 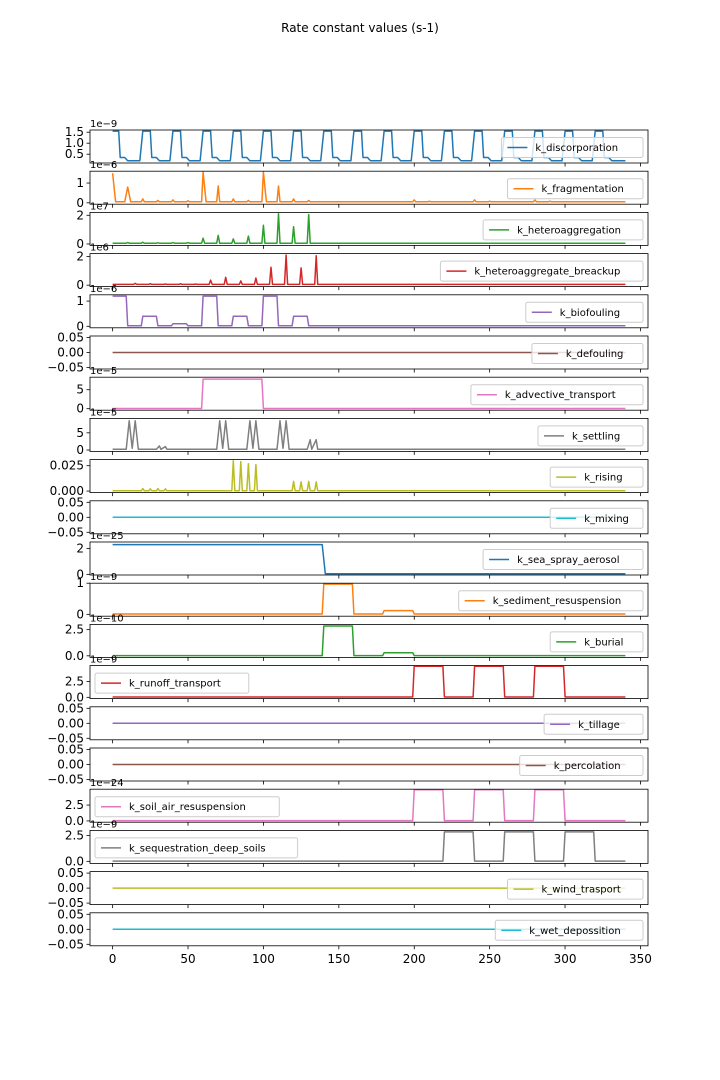 What do you see at coordinates (565, 959) in the screenshot?
I see `x-tick-label: 300` at bounding box center [565, 959].